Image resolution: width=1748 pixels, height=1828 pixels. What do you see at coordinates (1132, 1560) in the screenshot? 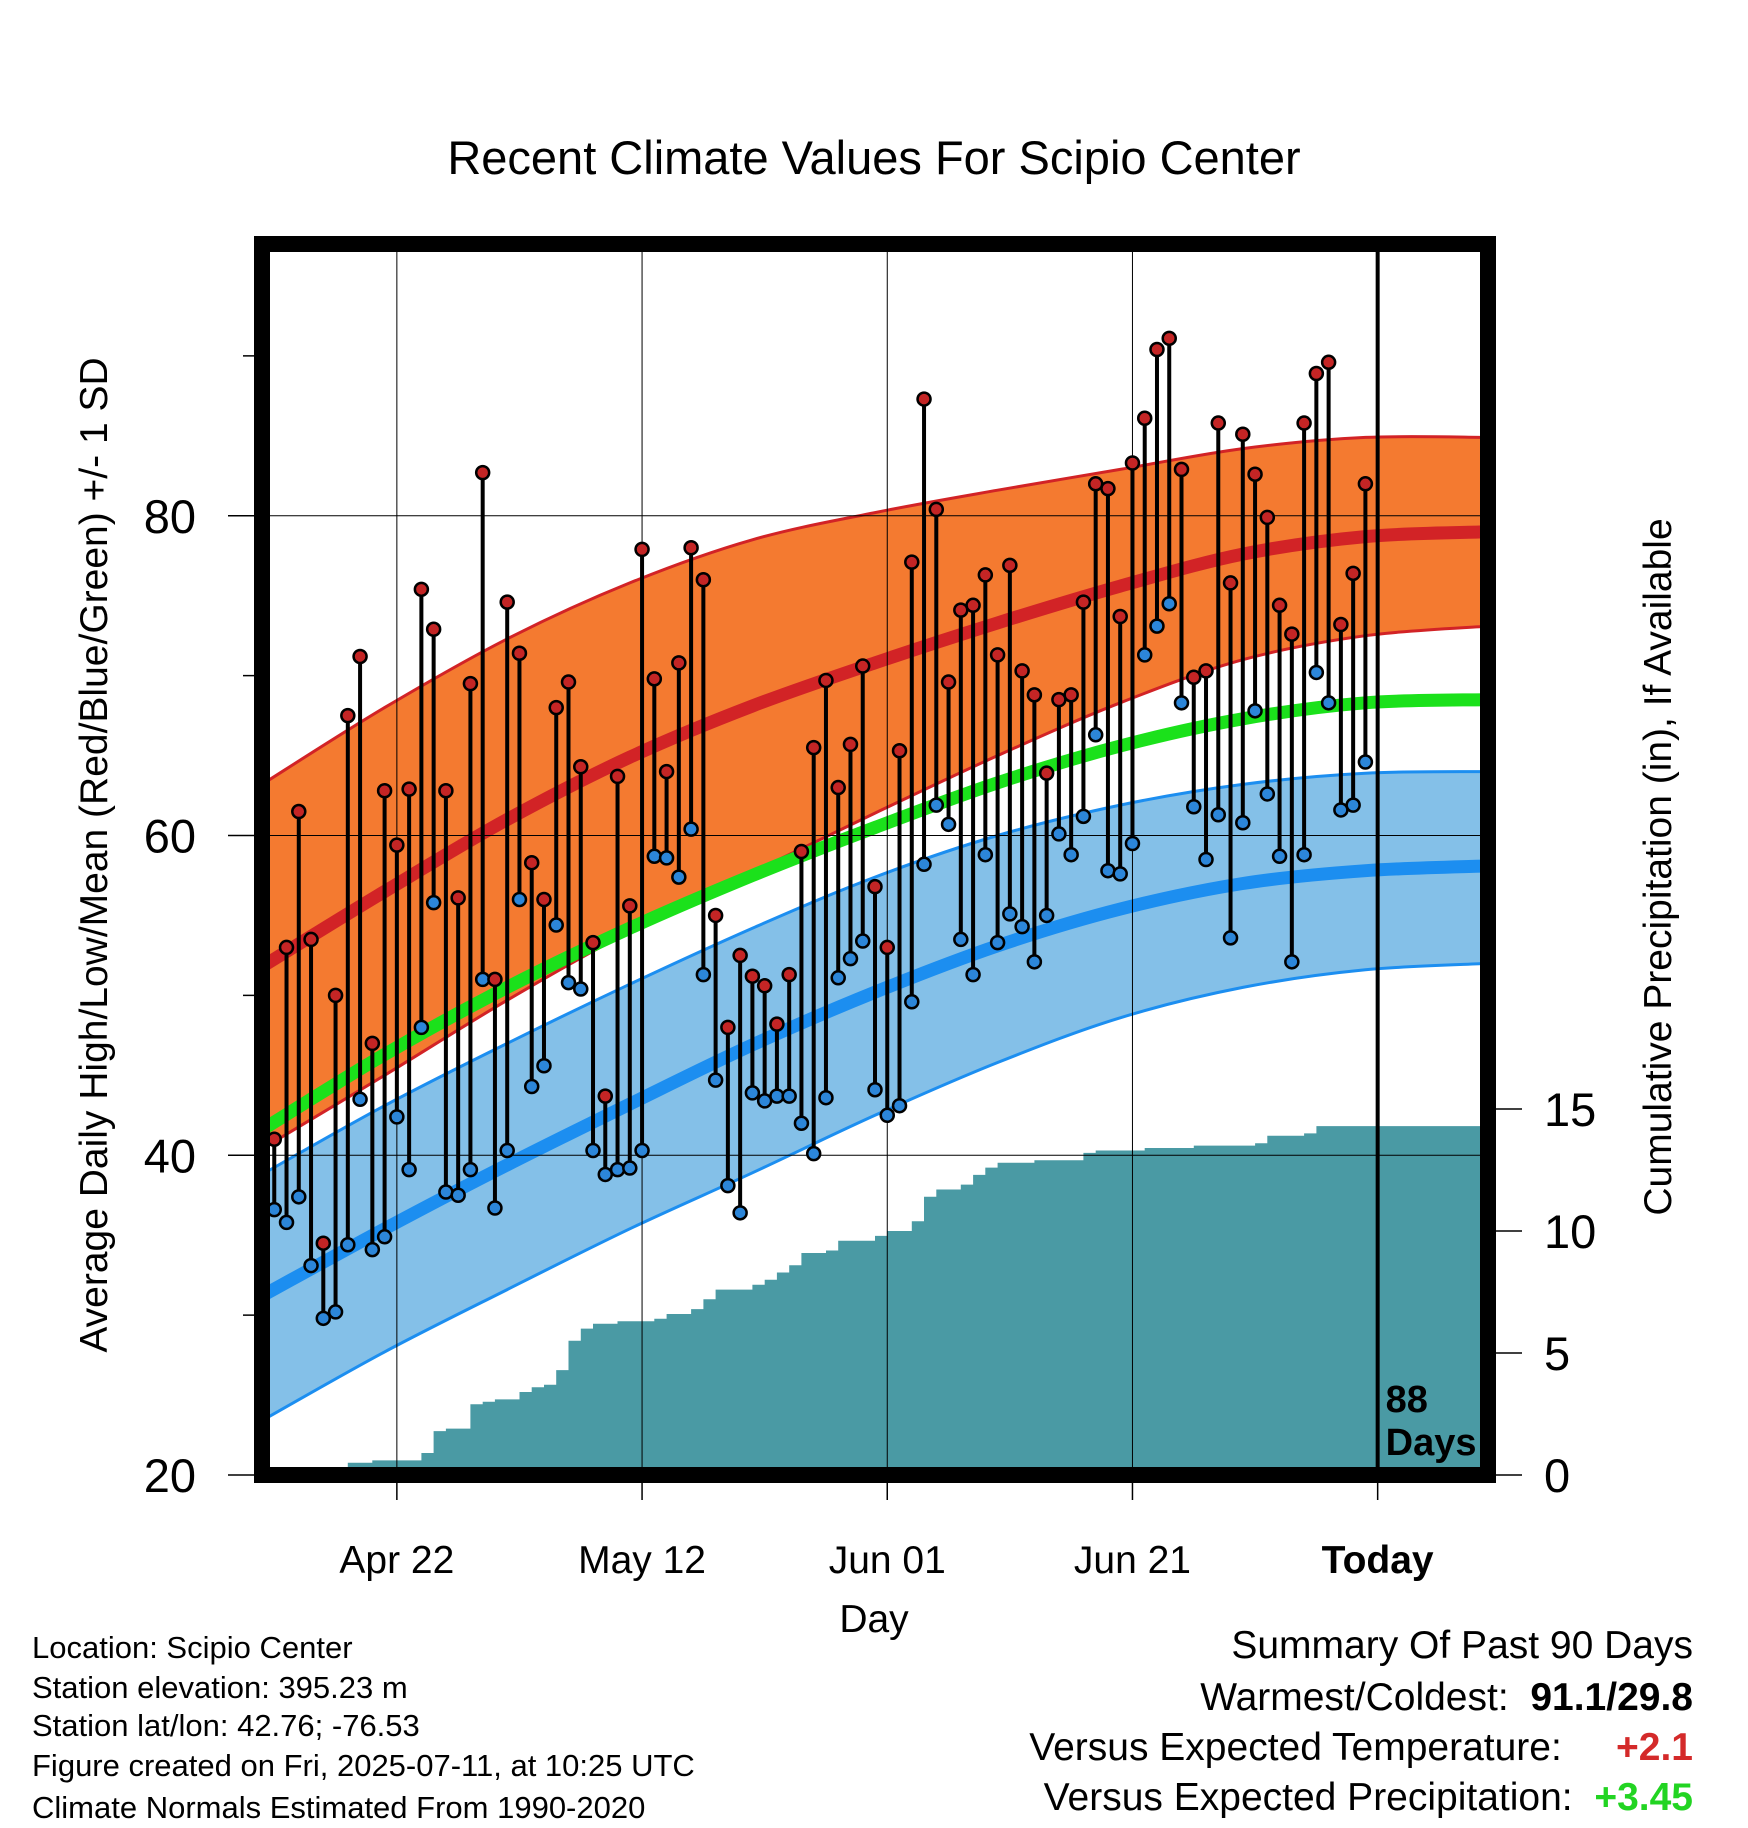
I see `x-tick-label: Jun 21` at bounding box center [1132, 1560].